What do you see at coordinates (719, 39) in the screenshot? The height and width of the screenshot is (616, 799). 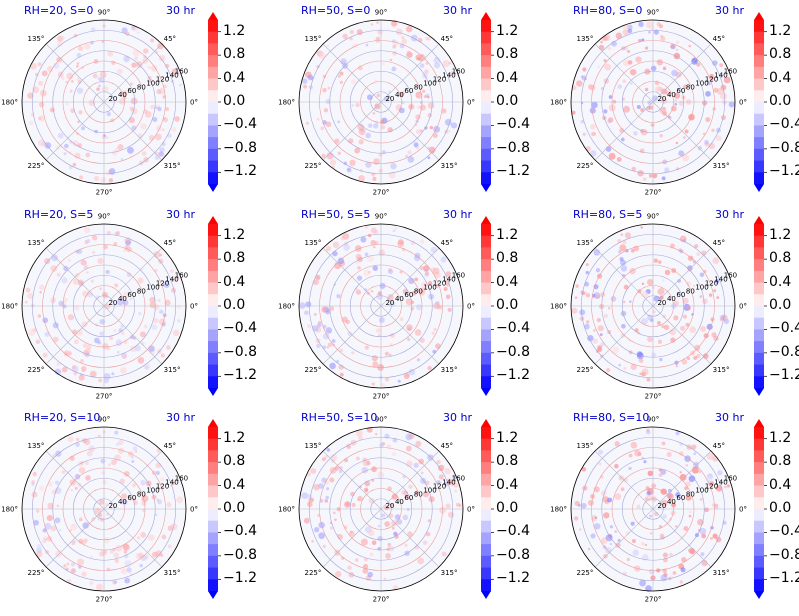 I see `angle-tick-label: 45°` at bounding box center [719, 39].